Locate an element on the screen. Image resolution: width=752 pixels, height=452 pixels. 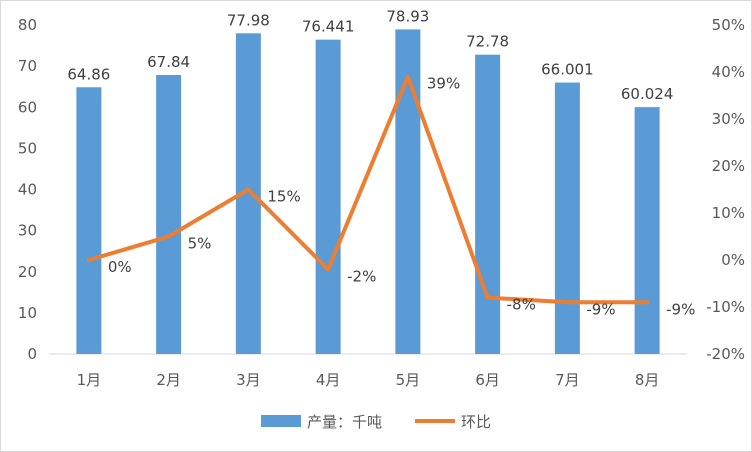
line-data-label: 5% is located at coordinates (200, 244).